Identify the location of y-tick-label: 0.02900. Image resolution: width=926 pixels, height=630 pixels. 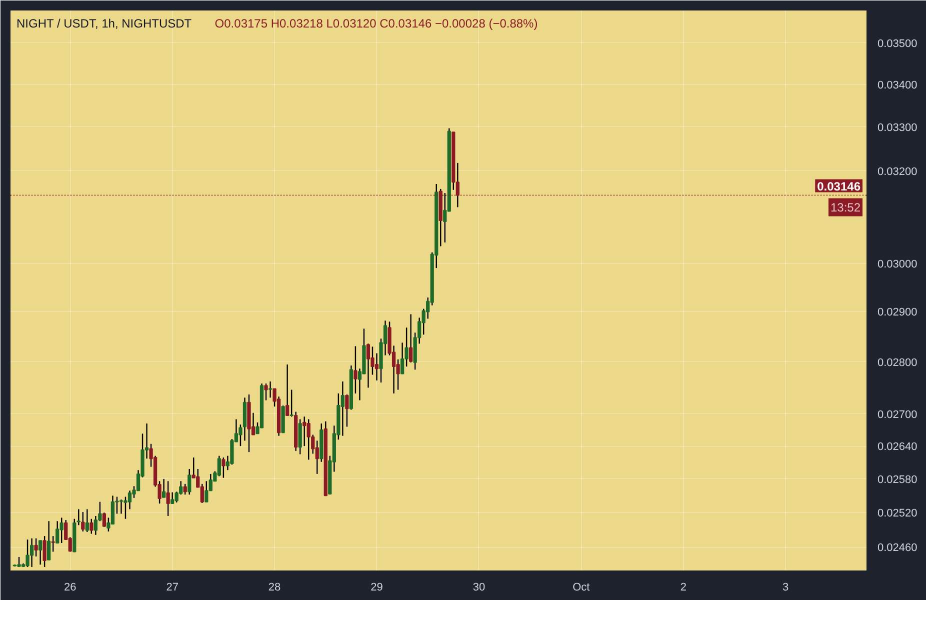
(898, 312).